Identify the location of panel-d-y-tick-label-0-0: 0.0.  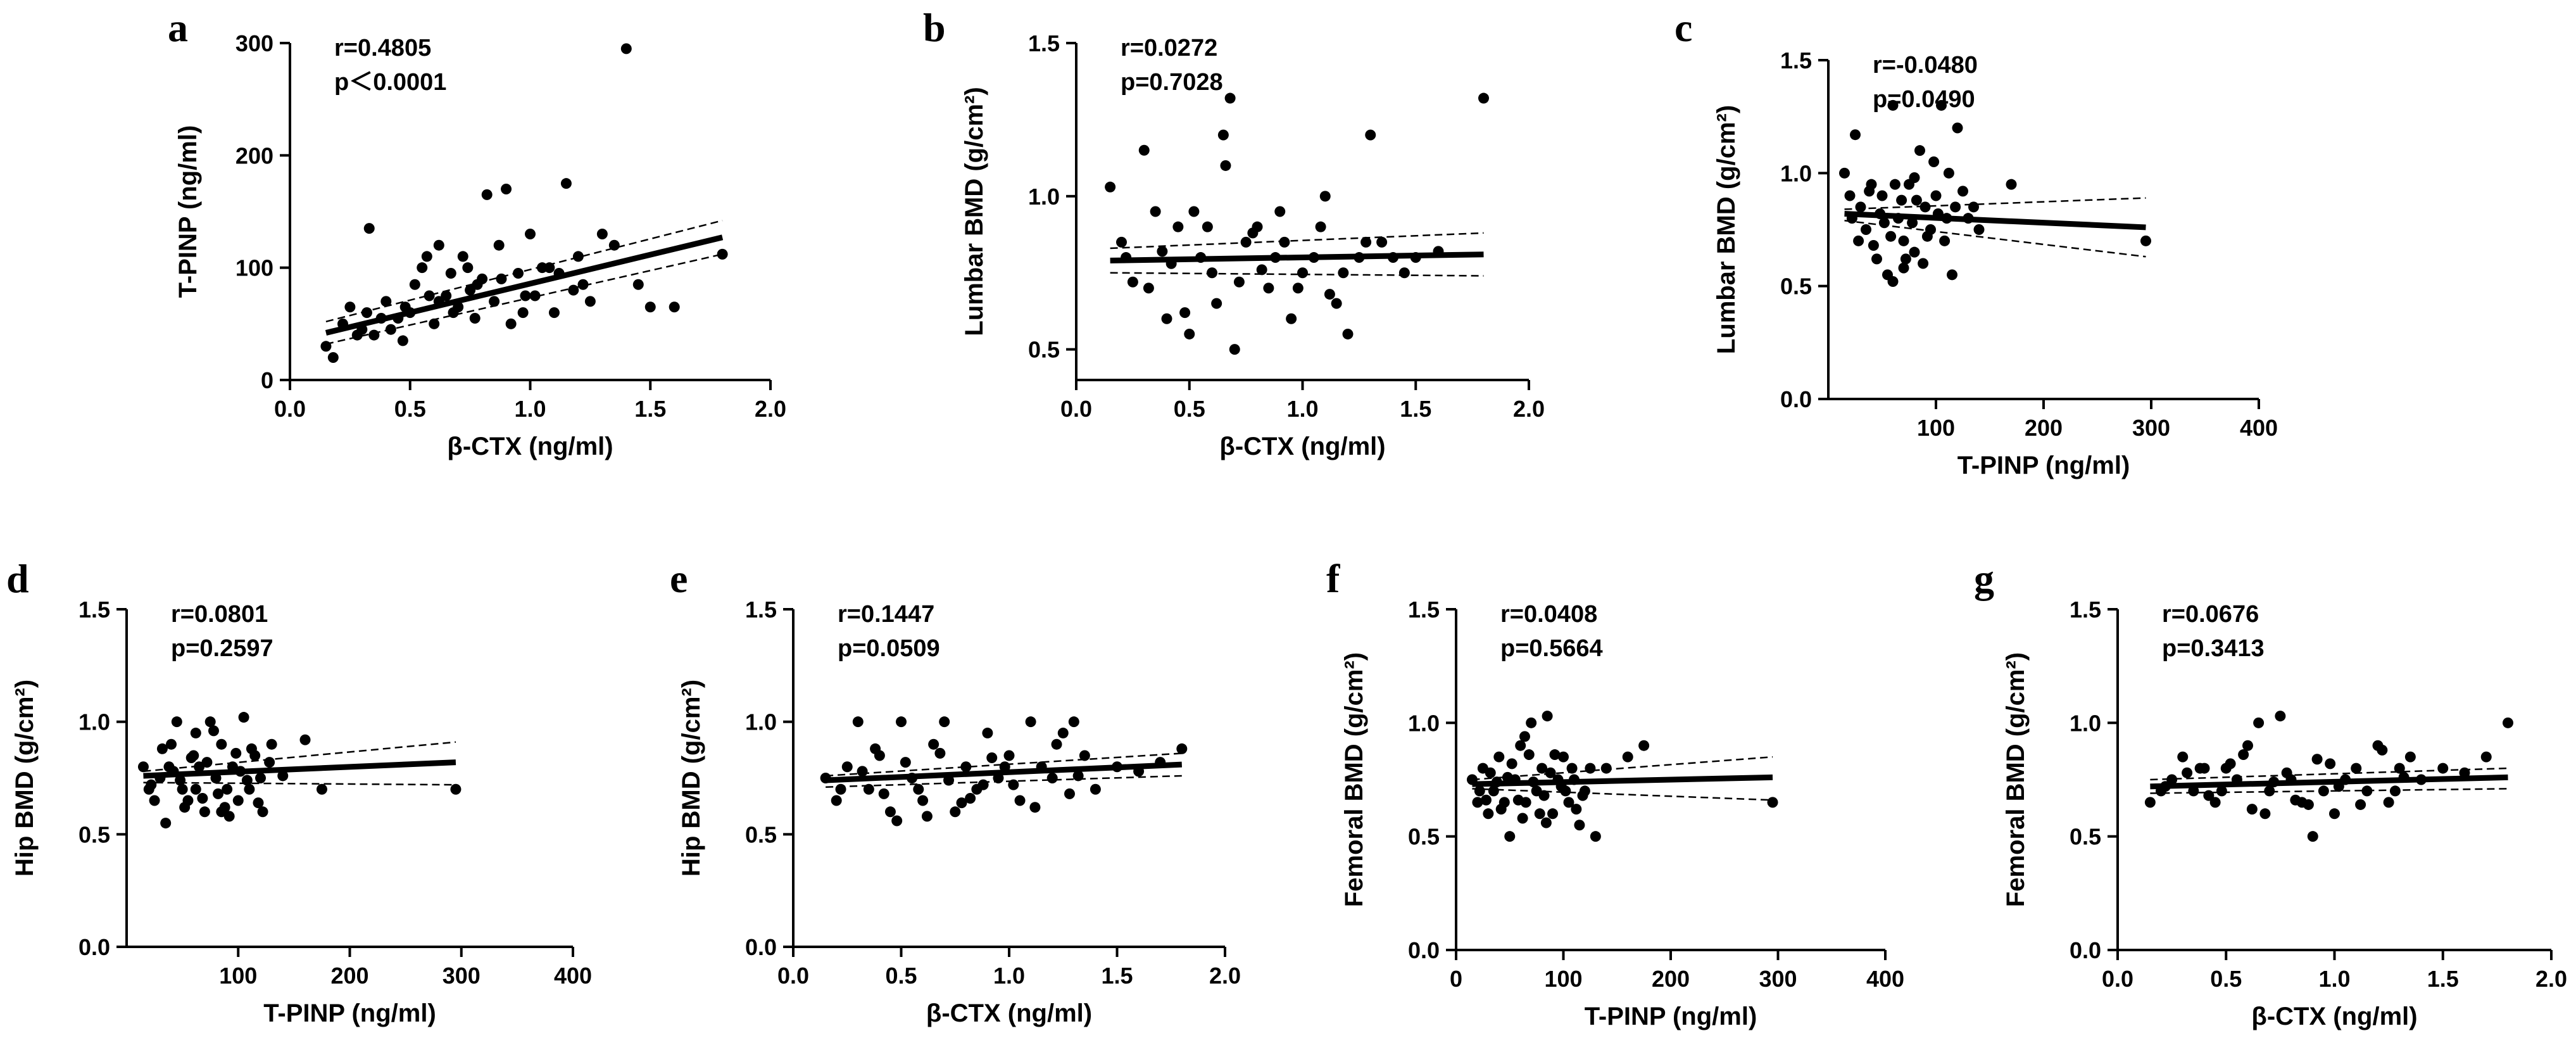
(94, 947).